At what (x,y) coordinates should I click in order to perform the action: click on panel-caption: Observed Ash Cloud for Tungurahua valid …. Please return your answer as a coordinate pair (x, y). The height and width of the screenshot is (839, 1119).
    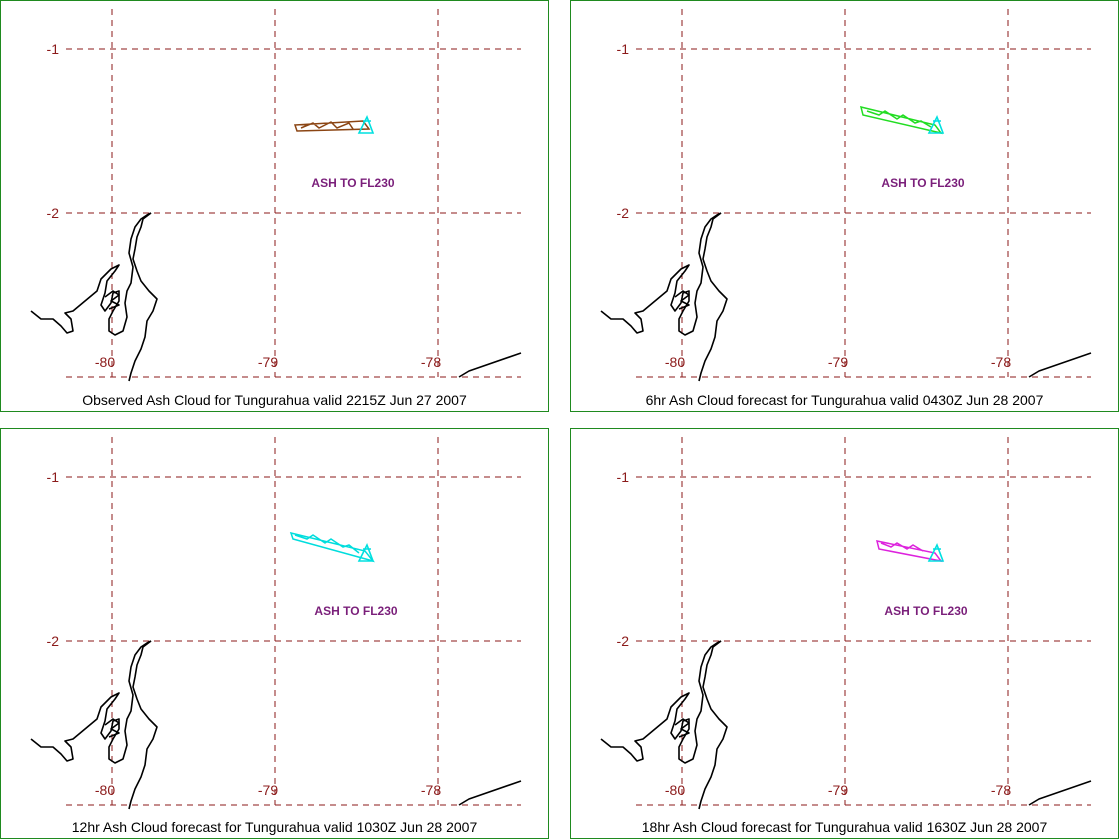
    Looking at the image, I should click on (274, 400).